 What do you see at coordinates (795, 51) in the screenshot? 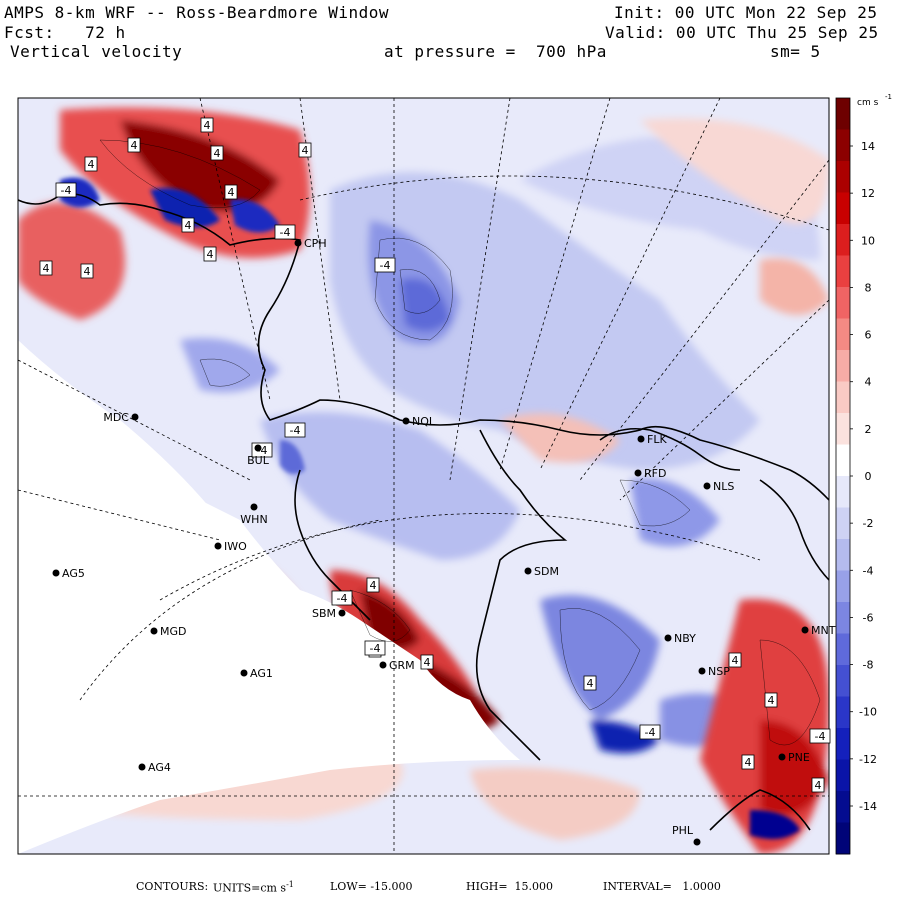
I see `smoothing-value: sm= 5` at bounding box center [795, 51].